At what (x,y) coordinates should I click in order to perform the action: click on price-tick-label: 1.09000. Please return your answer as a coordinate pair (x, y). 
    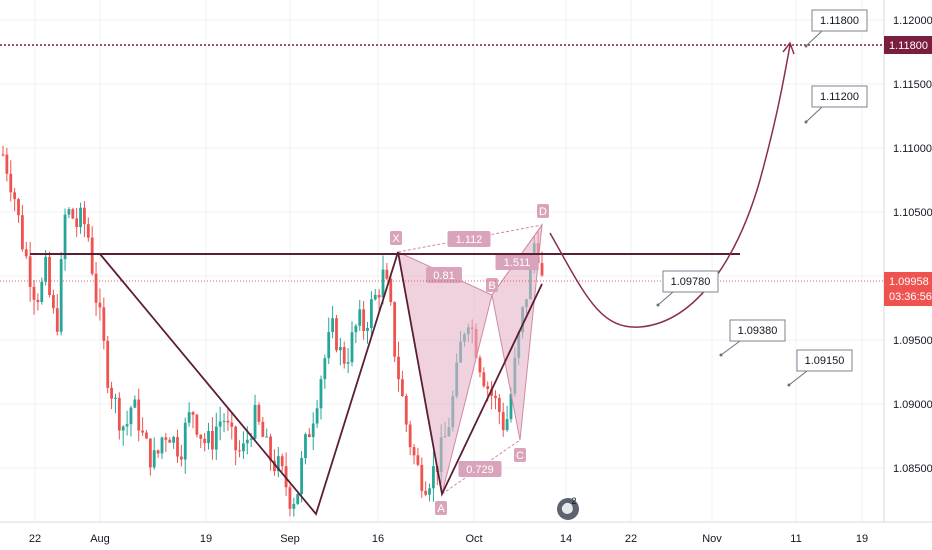
    Looking at the image, I should click on (912, 405).